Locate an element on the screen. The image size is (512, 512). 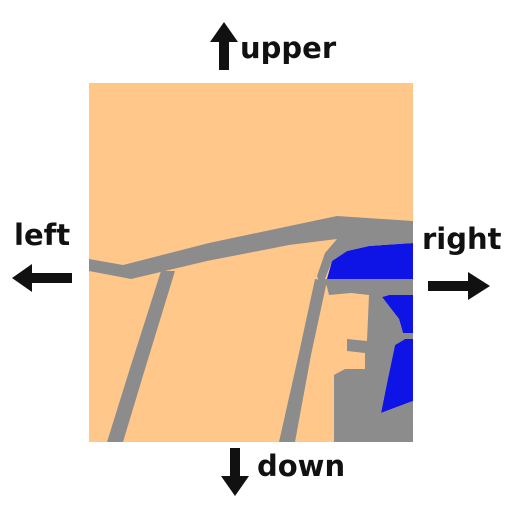
direction-label-upper: upper is located at coordinates (288, 48).